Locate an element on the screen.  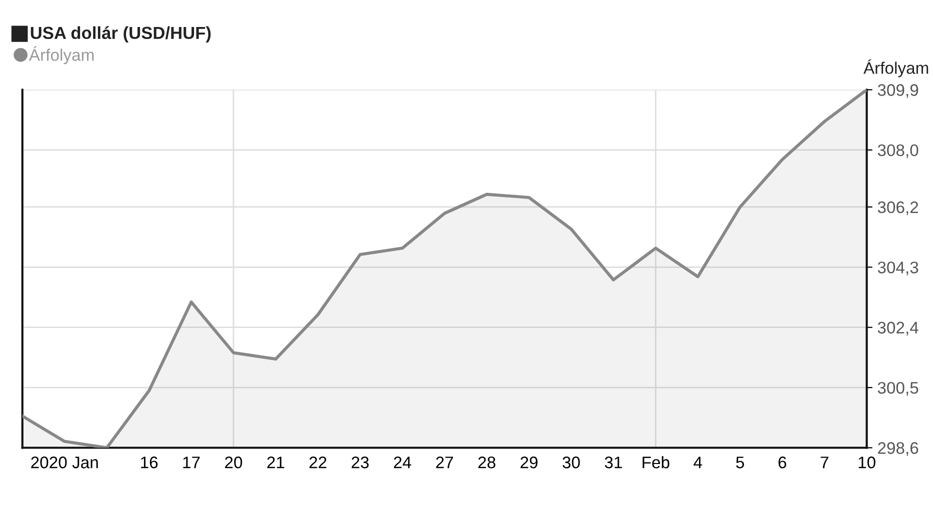
x-tick-label: 21 is located at coordinates (275, 462).